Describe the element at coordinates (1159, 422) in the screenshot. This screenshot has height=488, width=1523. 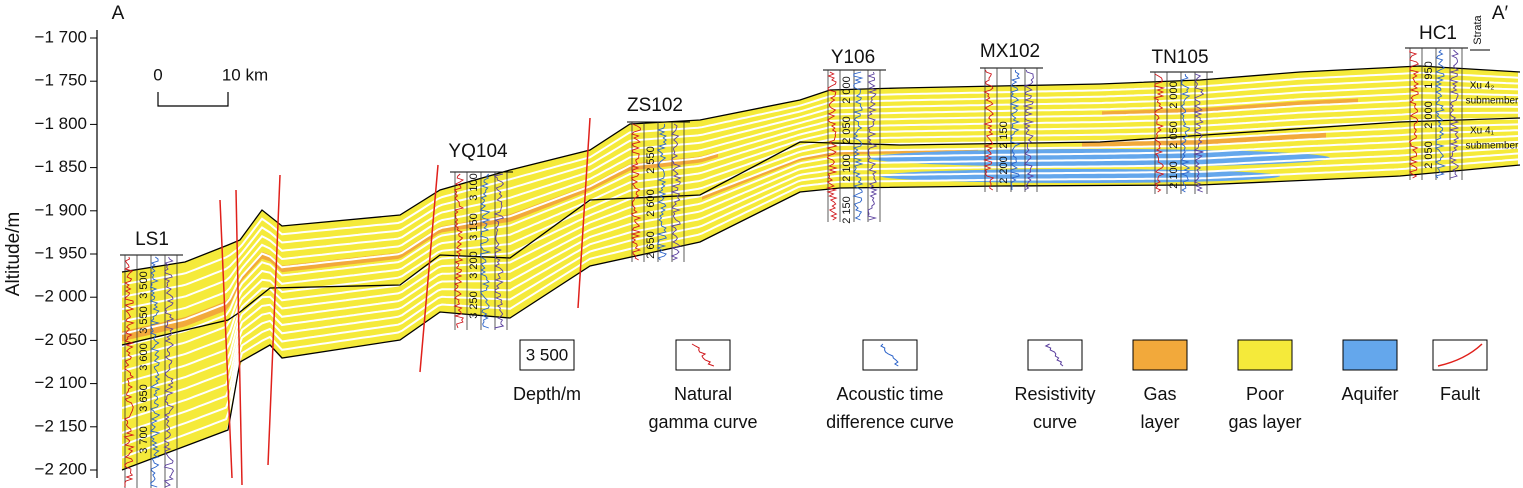
I see `legend-label: layer` at that location.